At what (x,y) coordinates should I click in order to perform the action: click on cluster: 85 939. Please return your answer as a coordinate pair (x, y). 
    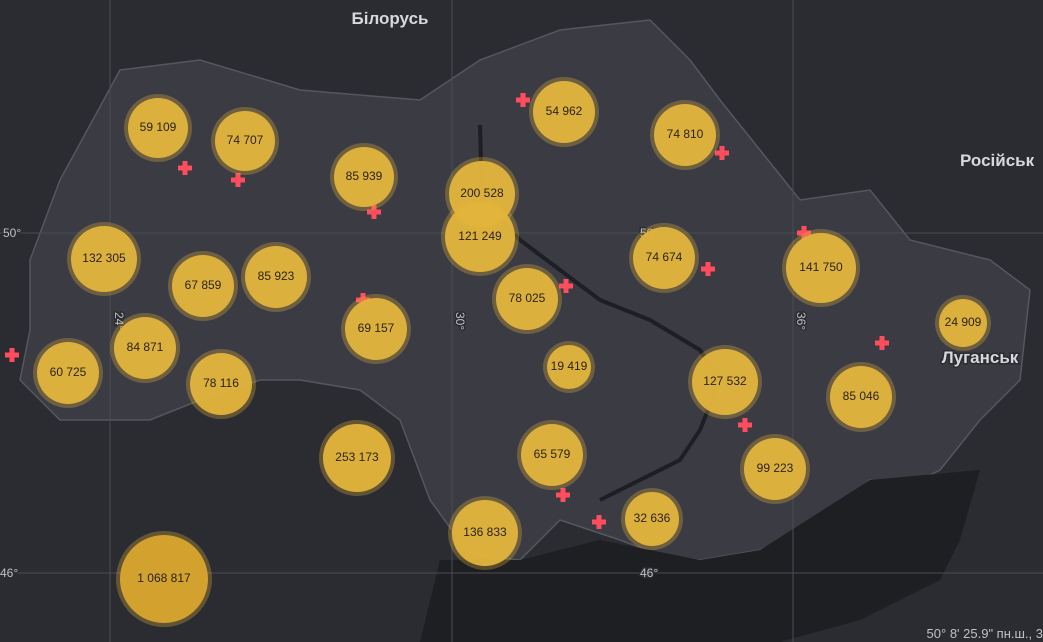
    Looking at the image, I should click on (364, 177).